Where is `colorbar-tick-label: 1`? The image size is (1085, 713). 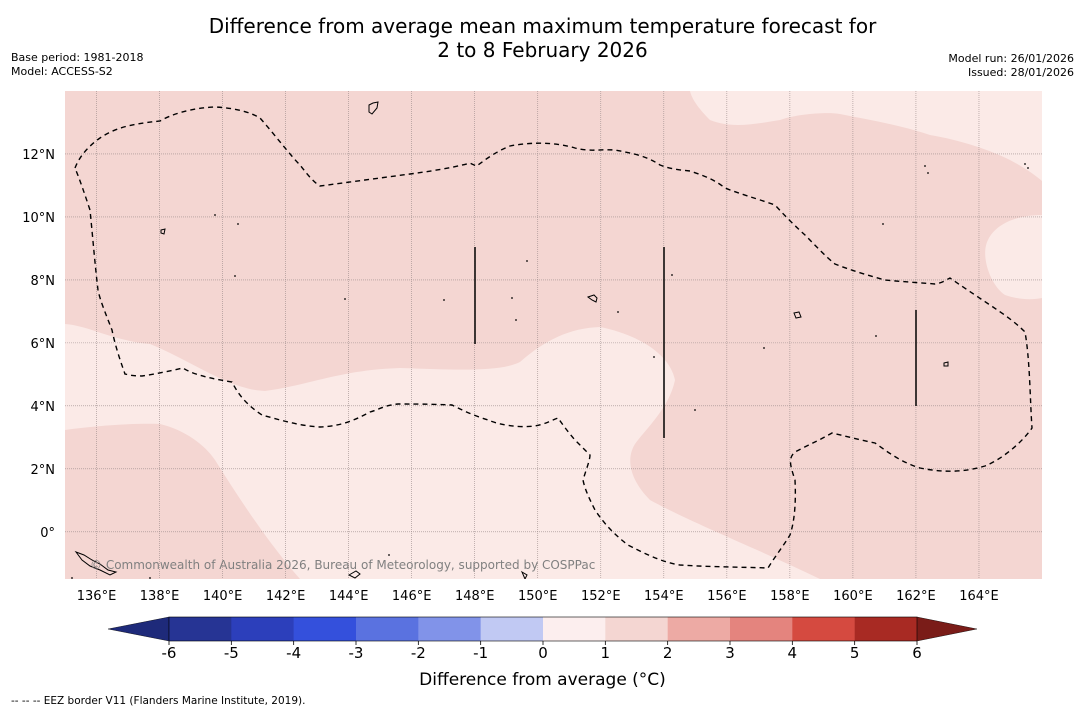 colorbar-tick-label: 1 is located at coordinates (606, 653).